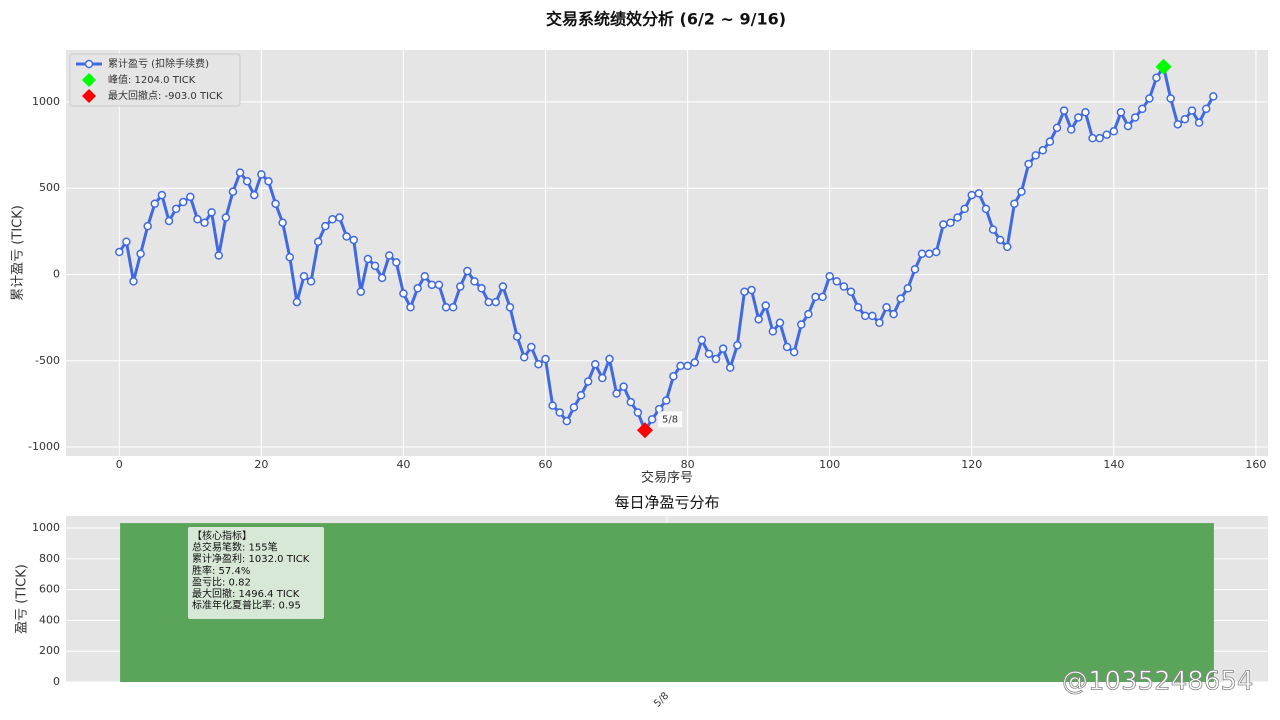  I want to click on y-axis-label: 累计盈亏 (TICK), so click(18, 253).